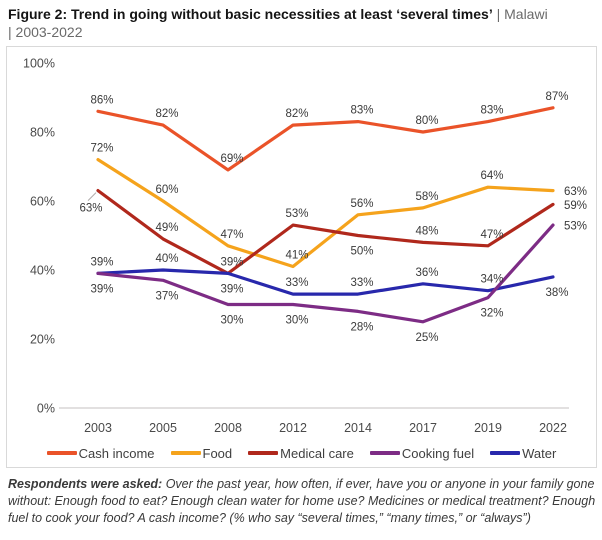 The image size is (602, 540). Describe the element at coordinates (426, 197) in the screenshot. I see `data-label-food: 58%` at that location.